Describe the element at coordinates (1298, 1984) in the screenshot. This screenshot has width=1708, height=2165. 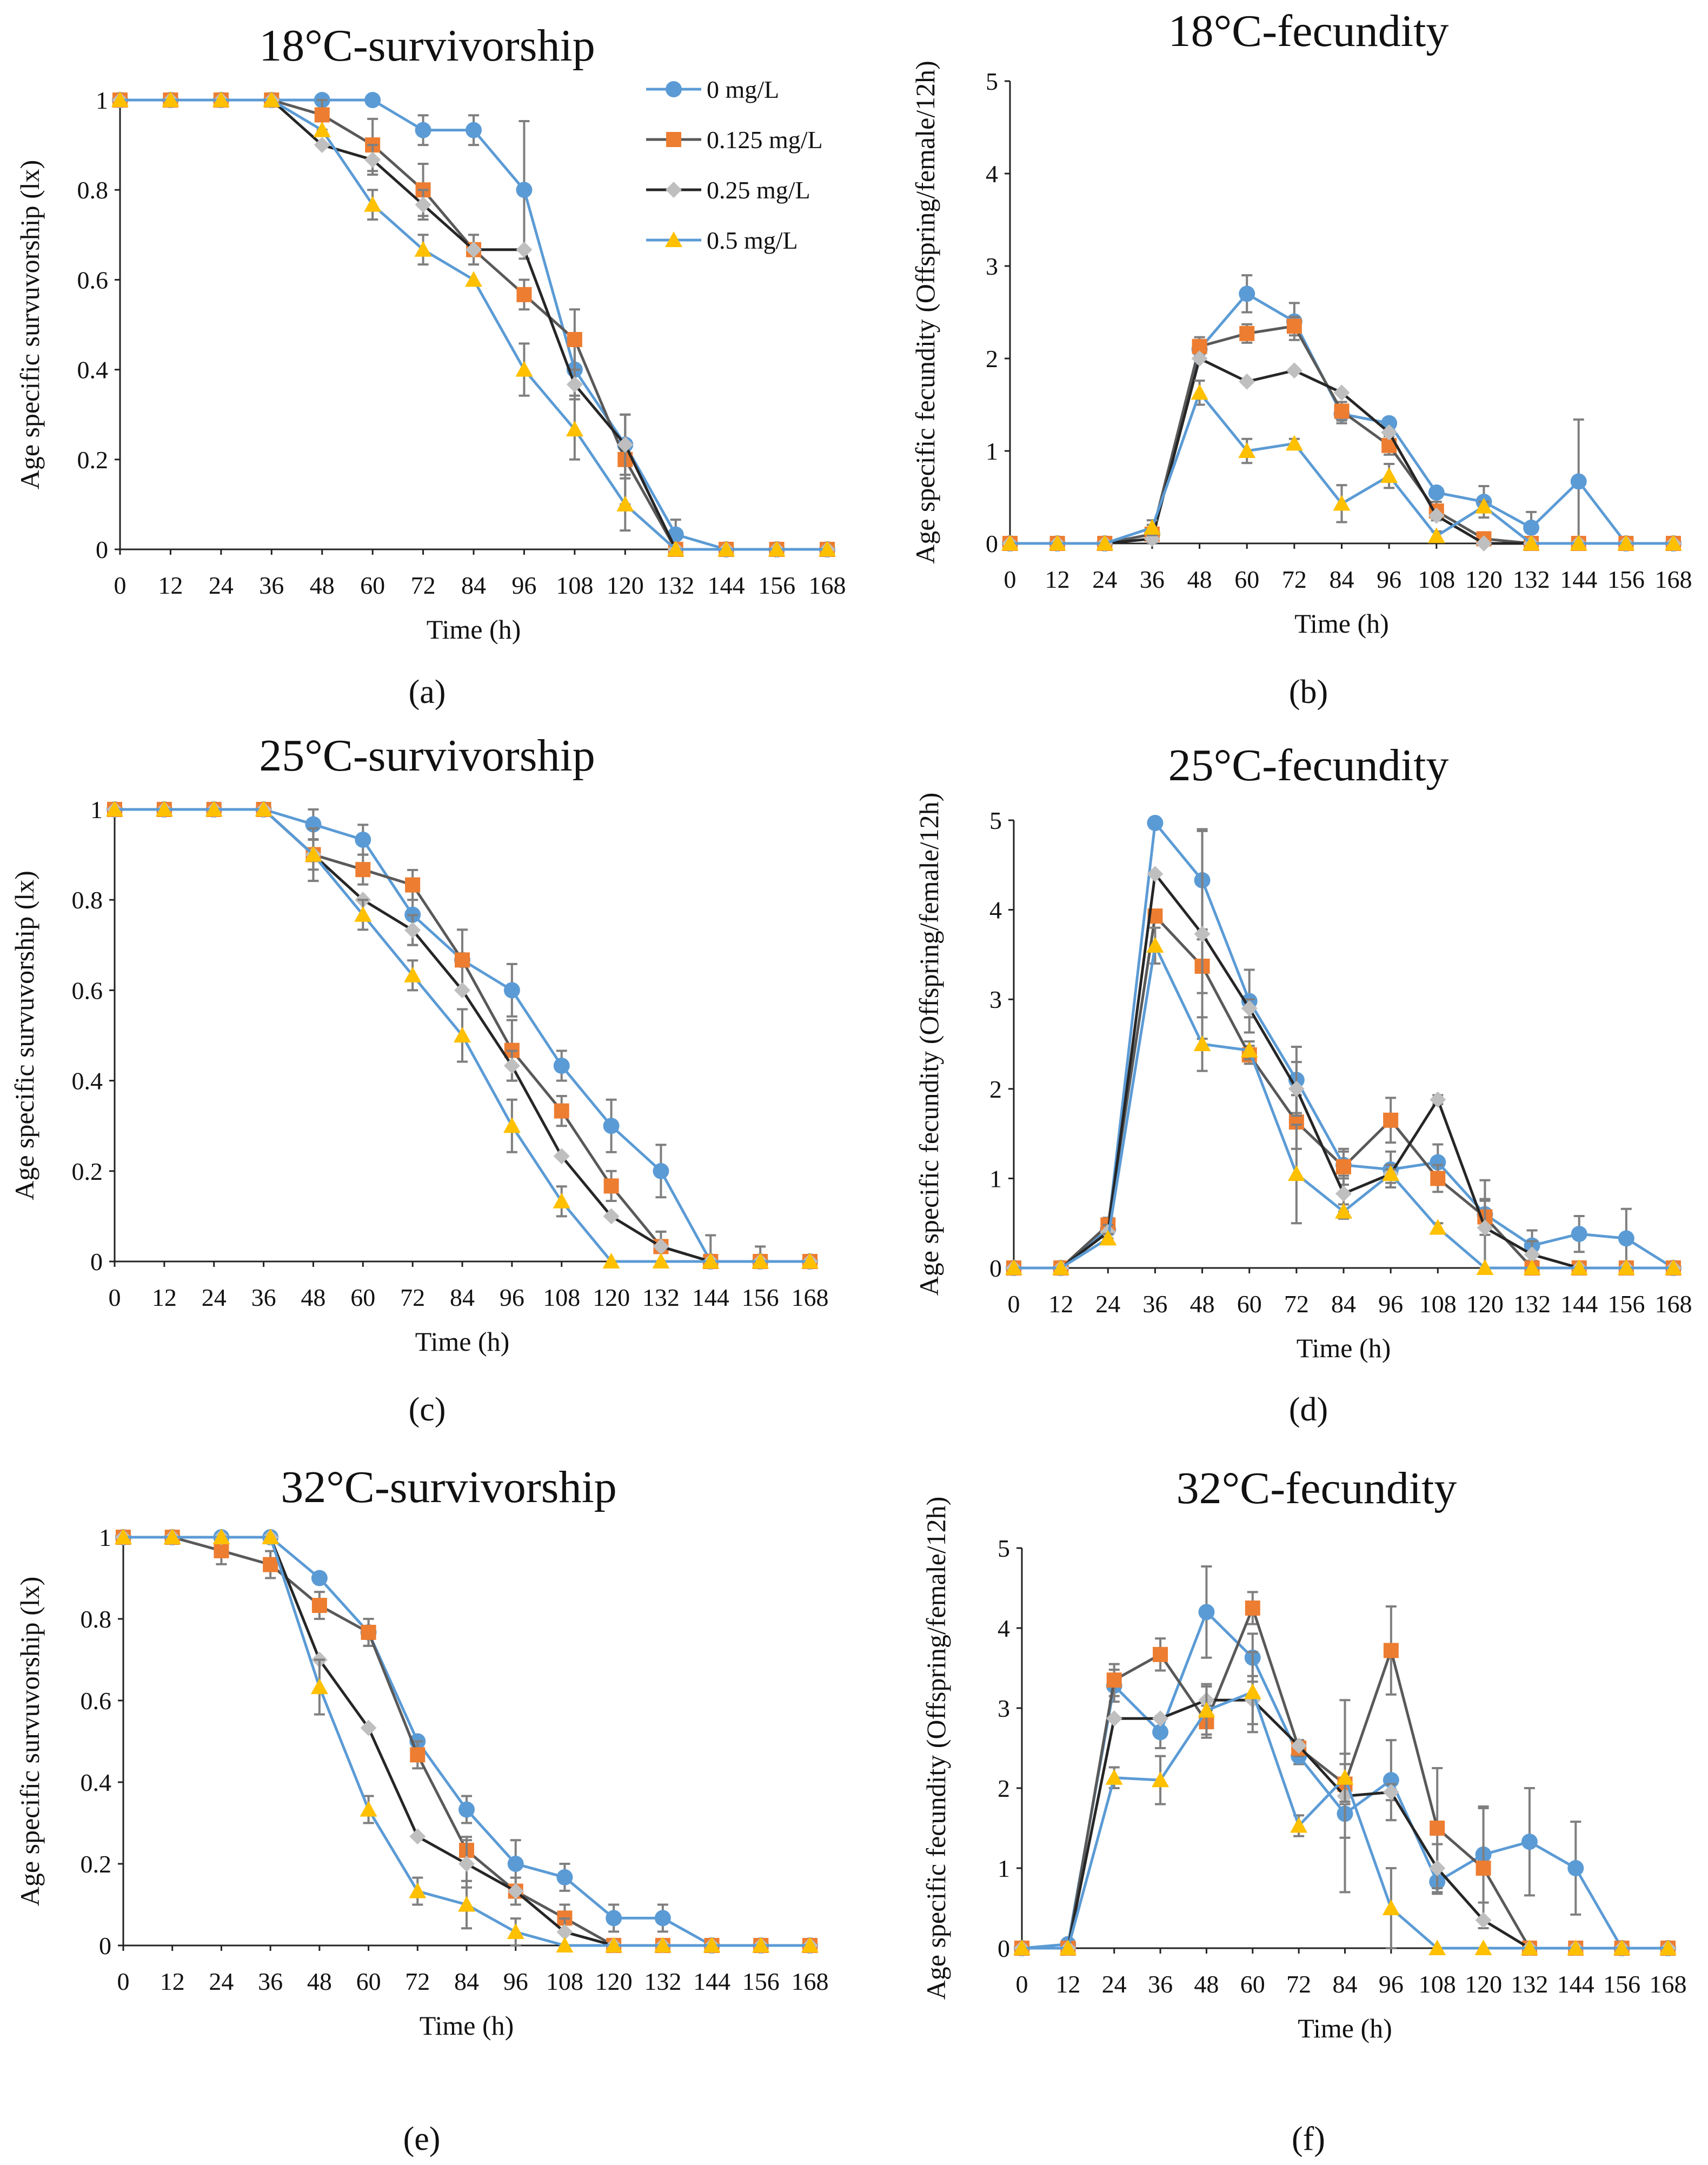
I see `x-tick-label: 72` at that location.